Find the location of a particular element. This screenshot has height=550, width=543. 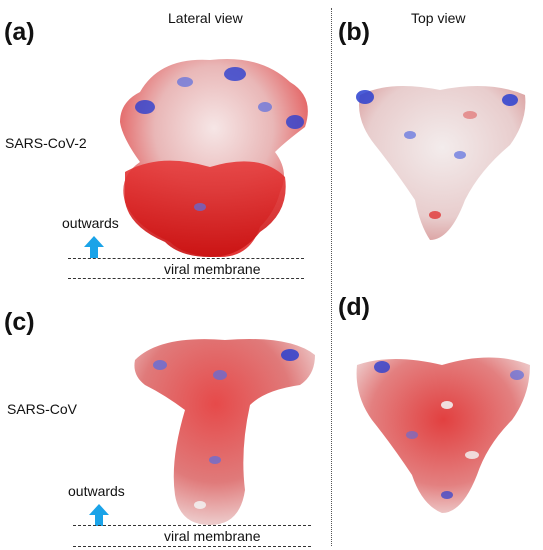

column-divider is located at coordinates (331, 277).